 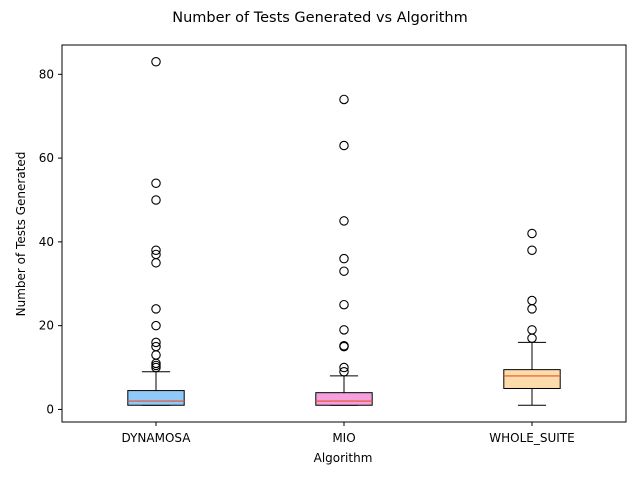 I want to click on y-tick-label: 80, so click(x=46, y=74).